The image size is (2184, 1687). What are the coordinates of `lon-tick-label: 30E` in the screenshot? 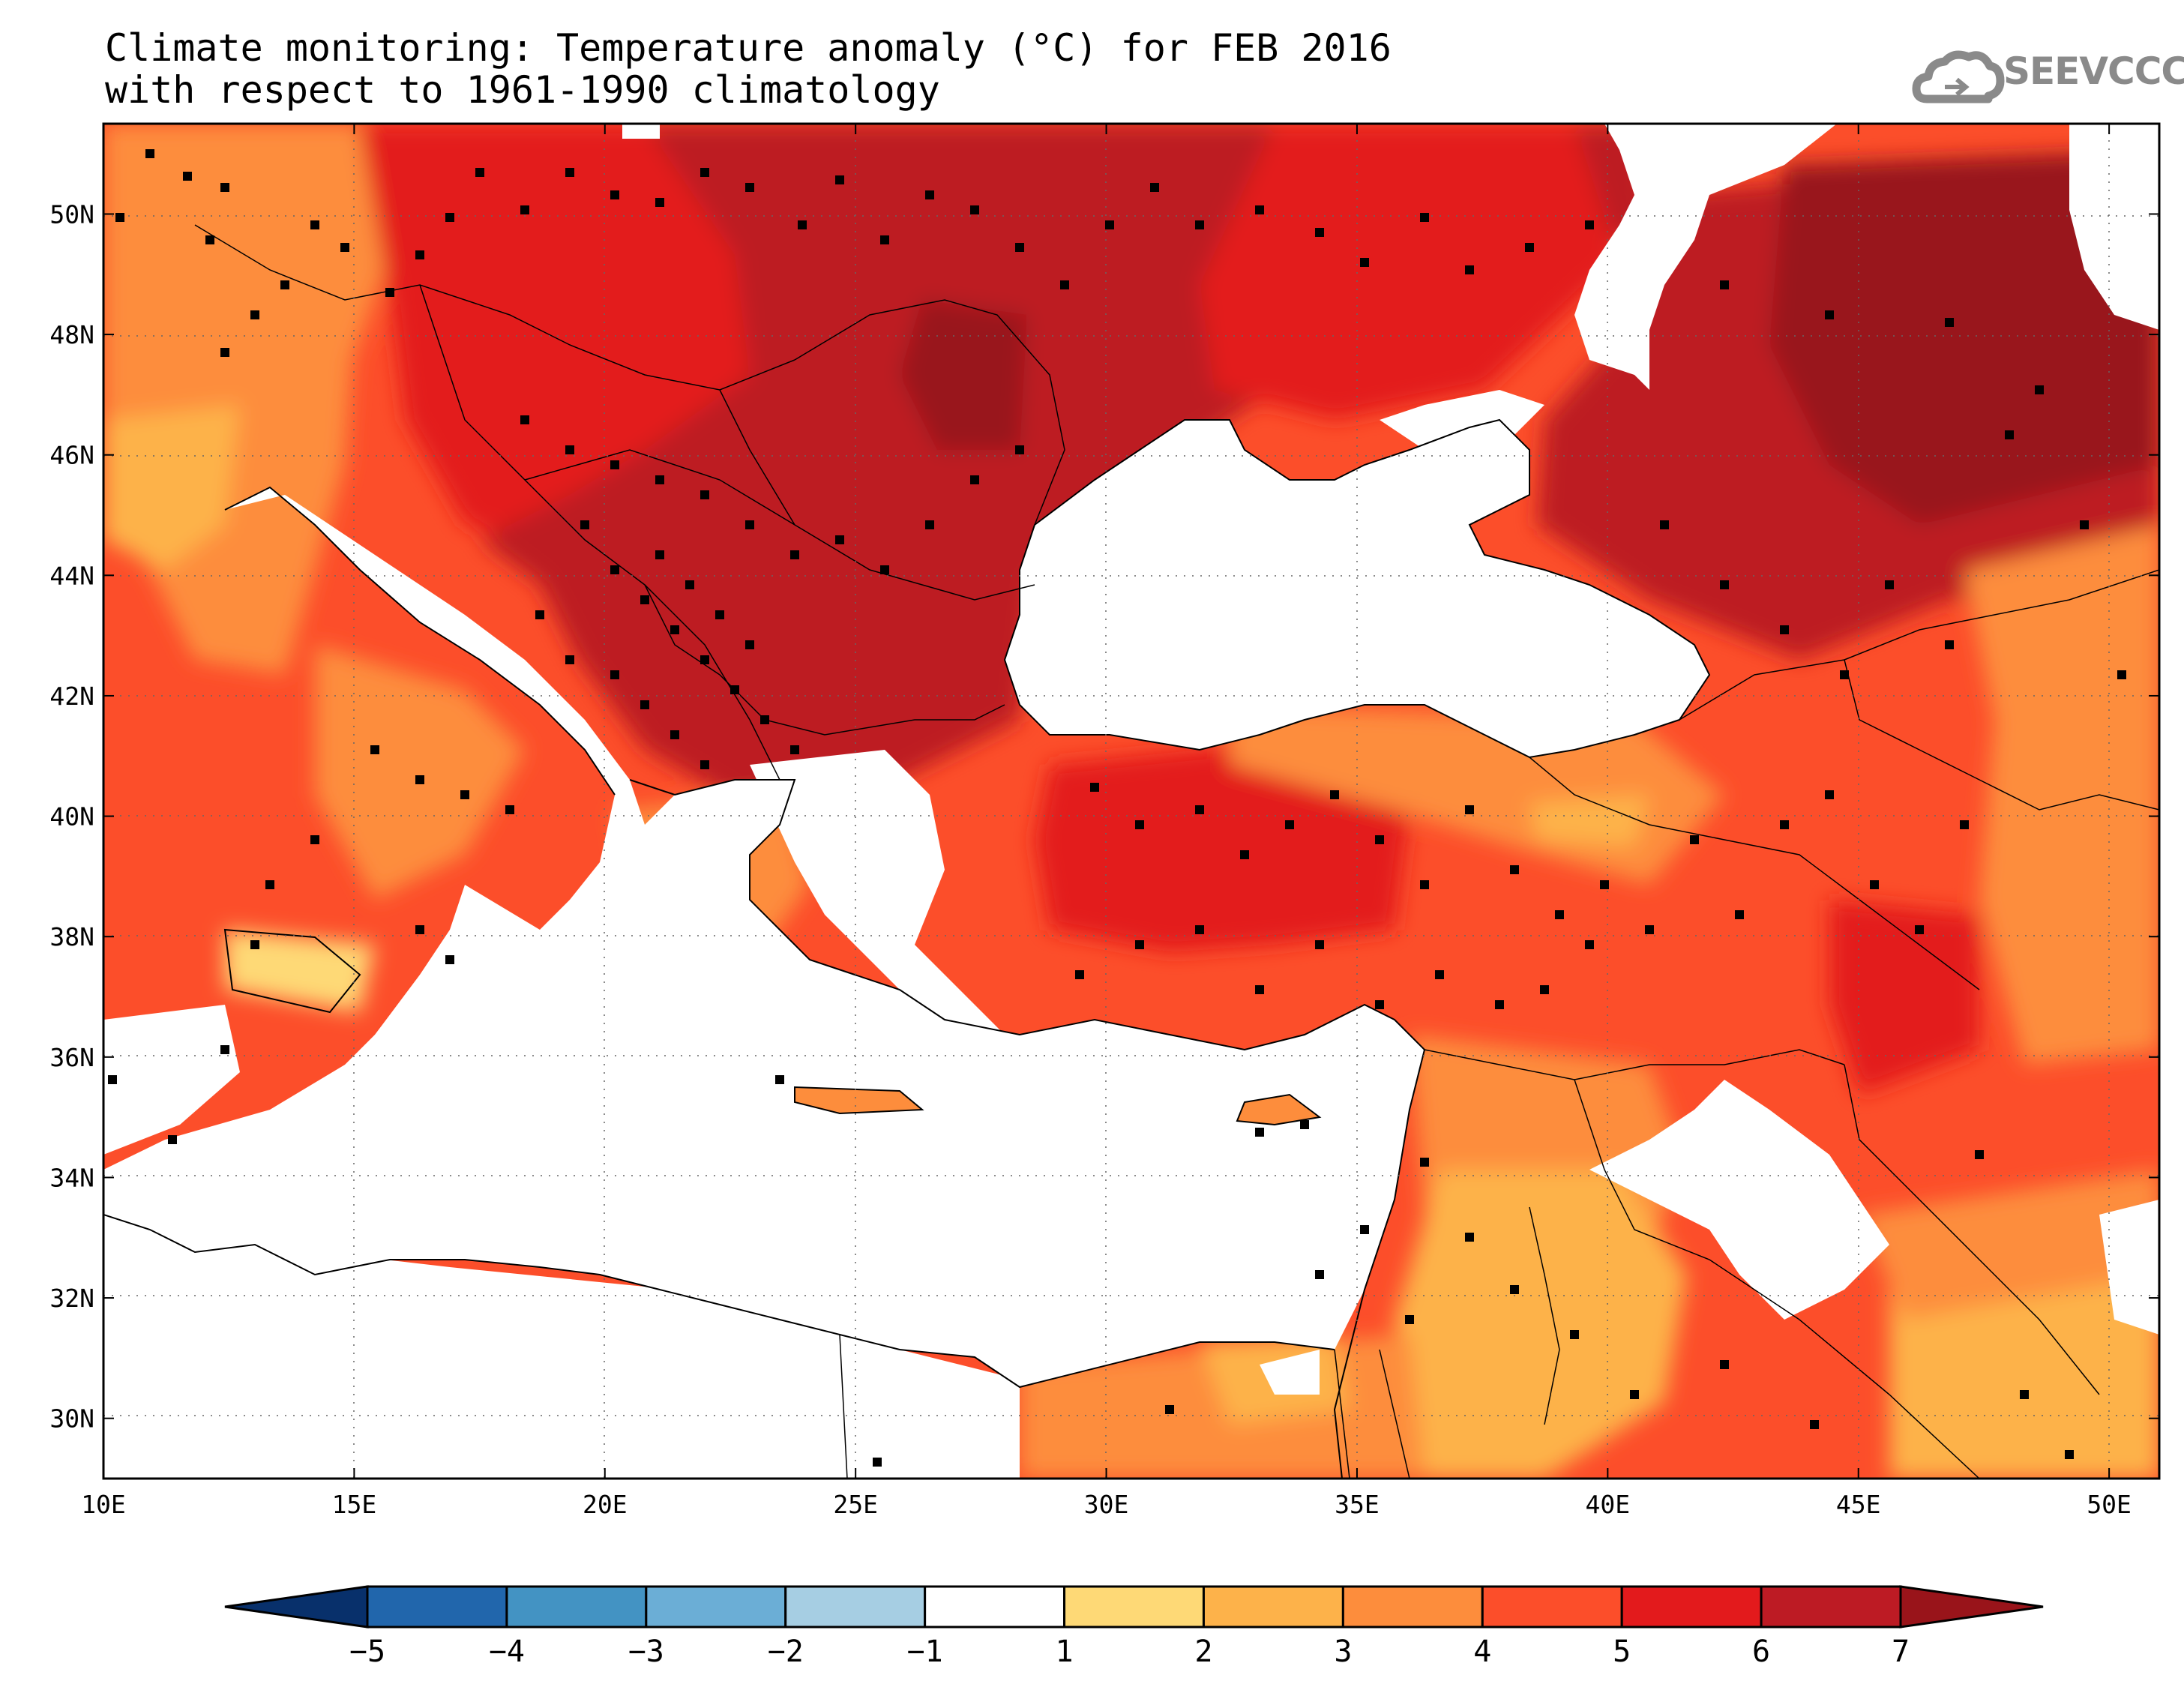 It's located at (1106, 1504).